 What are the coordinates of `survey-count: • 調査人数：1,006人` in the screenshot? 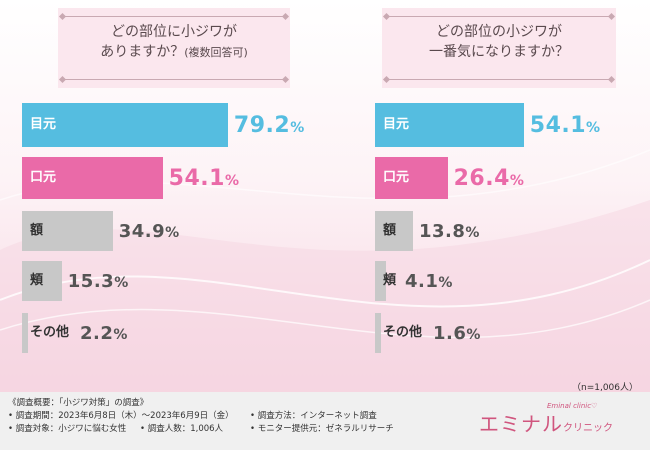 It's located at (182, 429).